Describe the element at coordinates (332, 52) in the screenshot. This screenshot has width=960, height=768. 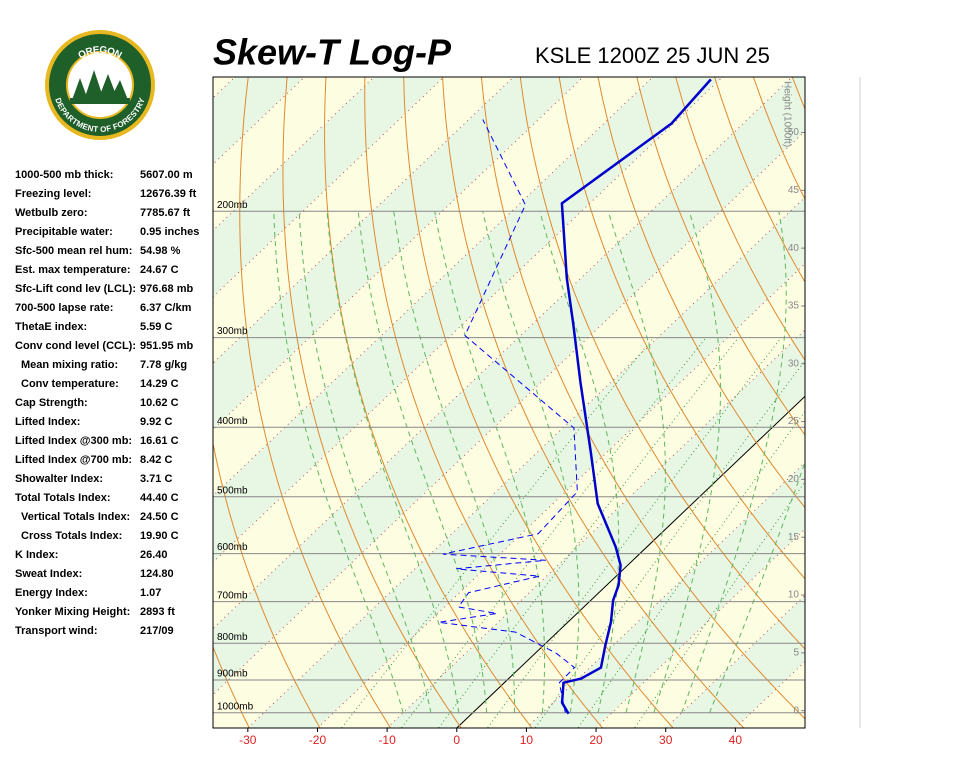
I see `chart-title: Skew-T Log-P` at that location.